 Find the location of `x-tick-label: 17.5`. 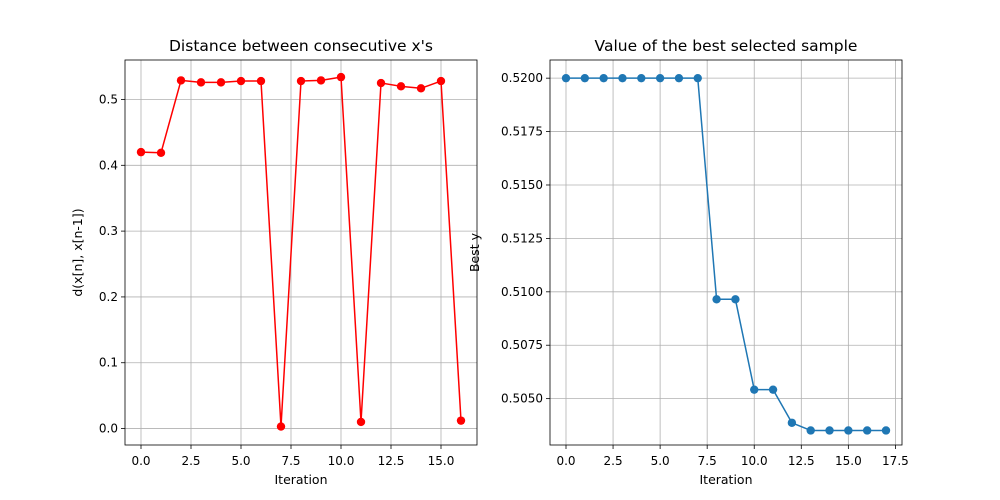

x-tick-label: 17.5 is located at coordinates (895, 461).